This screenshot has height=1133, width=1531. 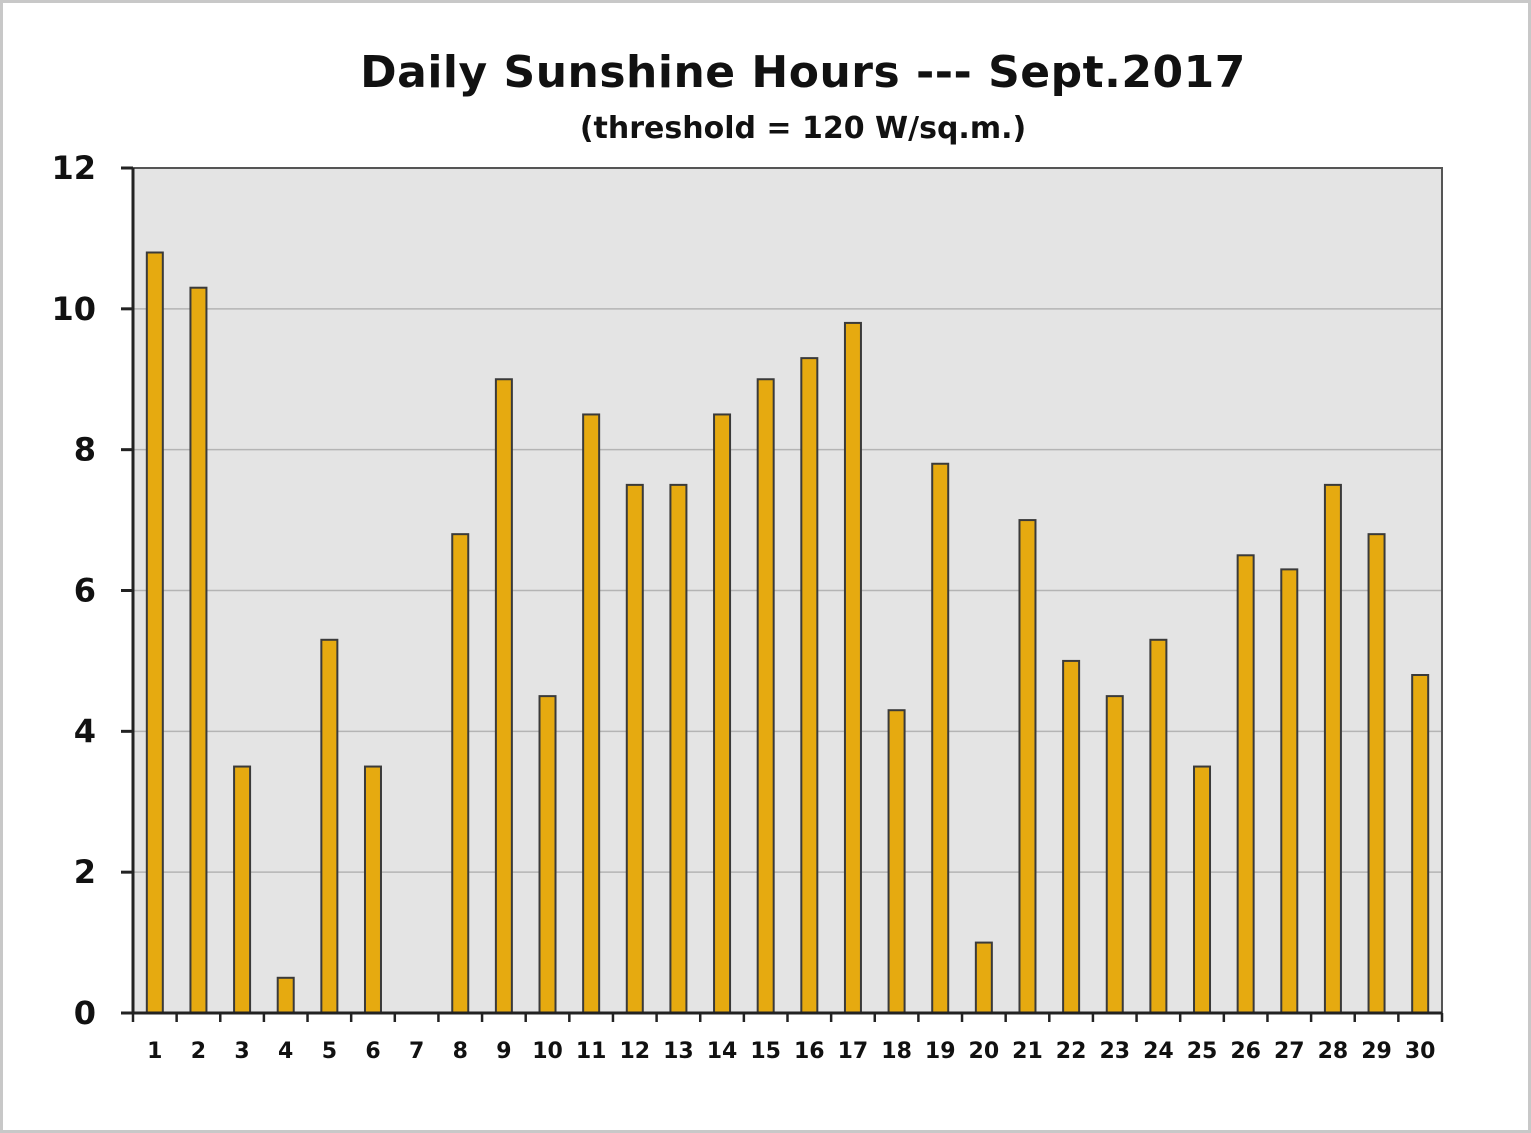 I want to click on x-tick-label: 7, so click(x=416, y=1051).